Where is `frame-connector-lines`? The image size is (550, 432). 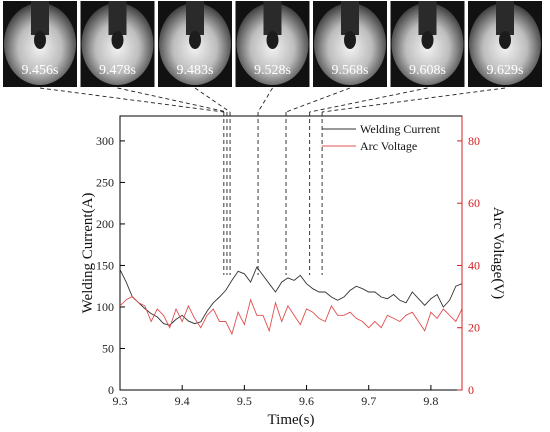 frame-connector-lines is located at coordinates (272, 100).